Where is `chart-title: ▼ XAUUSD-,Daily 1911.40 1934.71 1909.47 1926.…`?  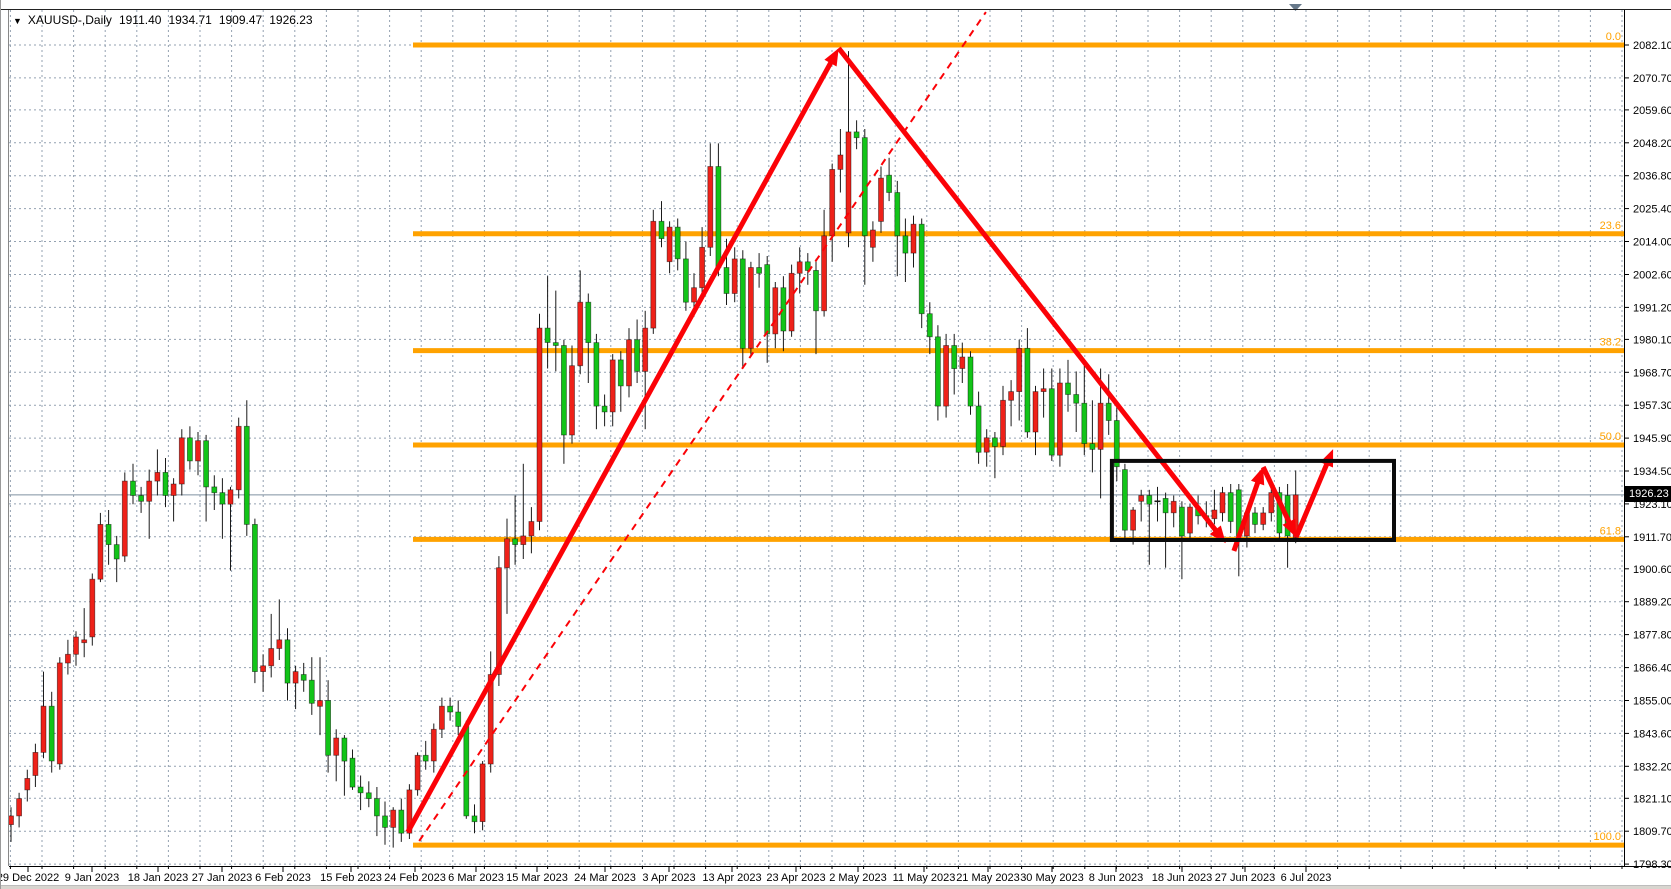 chart-title: ▼ XAUUSD-,Daily 1911.40 1934.71 1909.47 1926.… is located at coordinates (163, 20).